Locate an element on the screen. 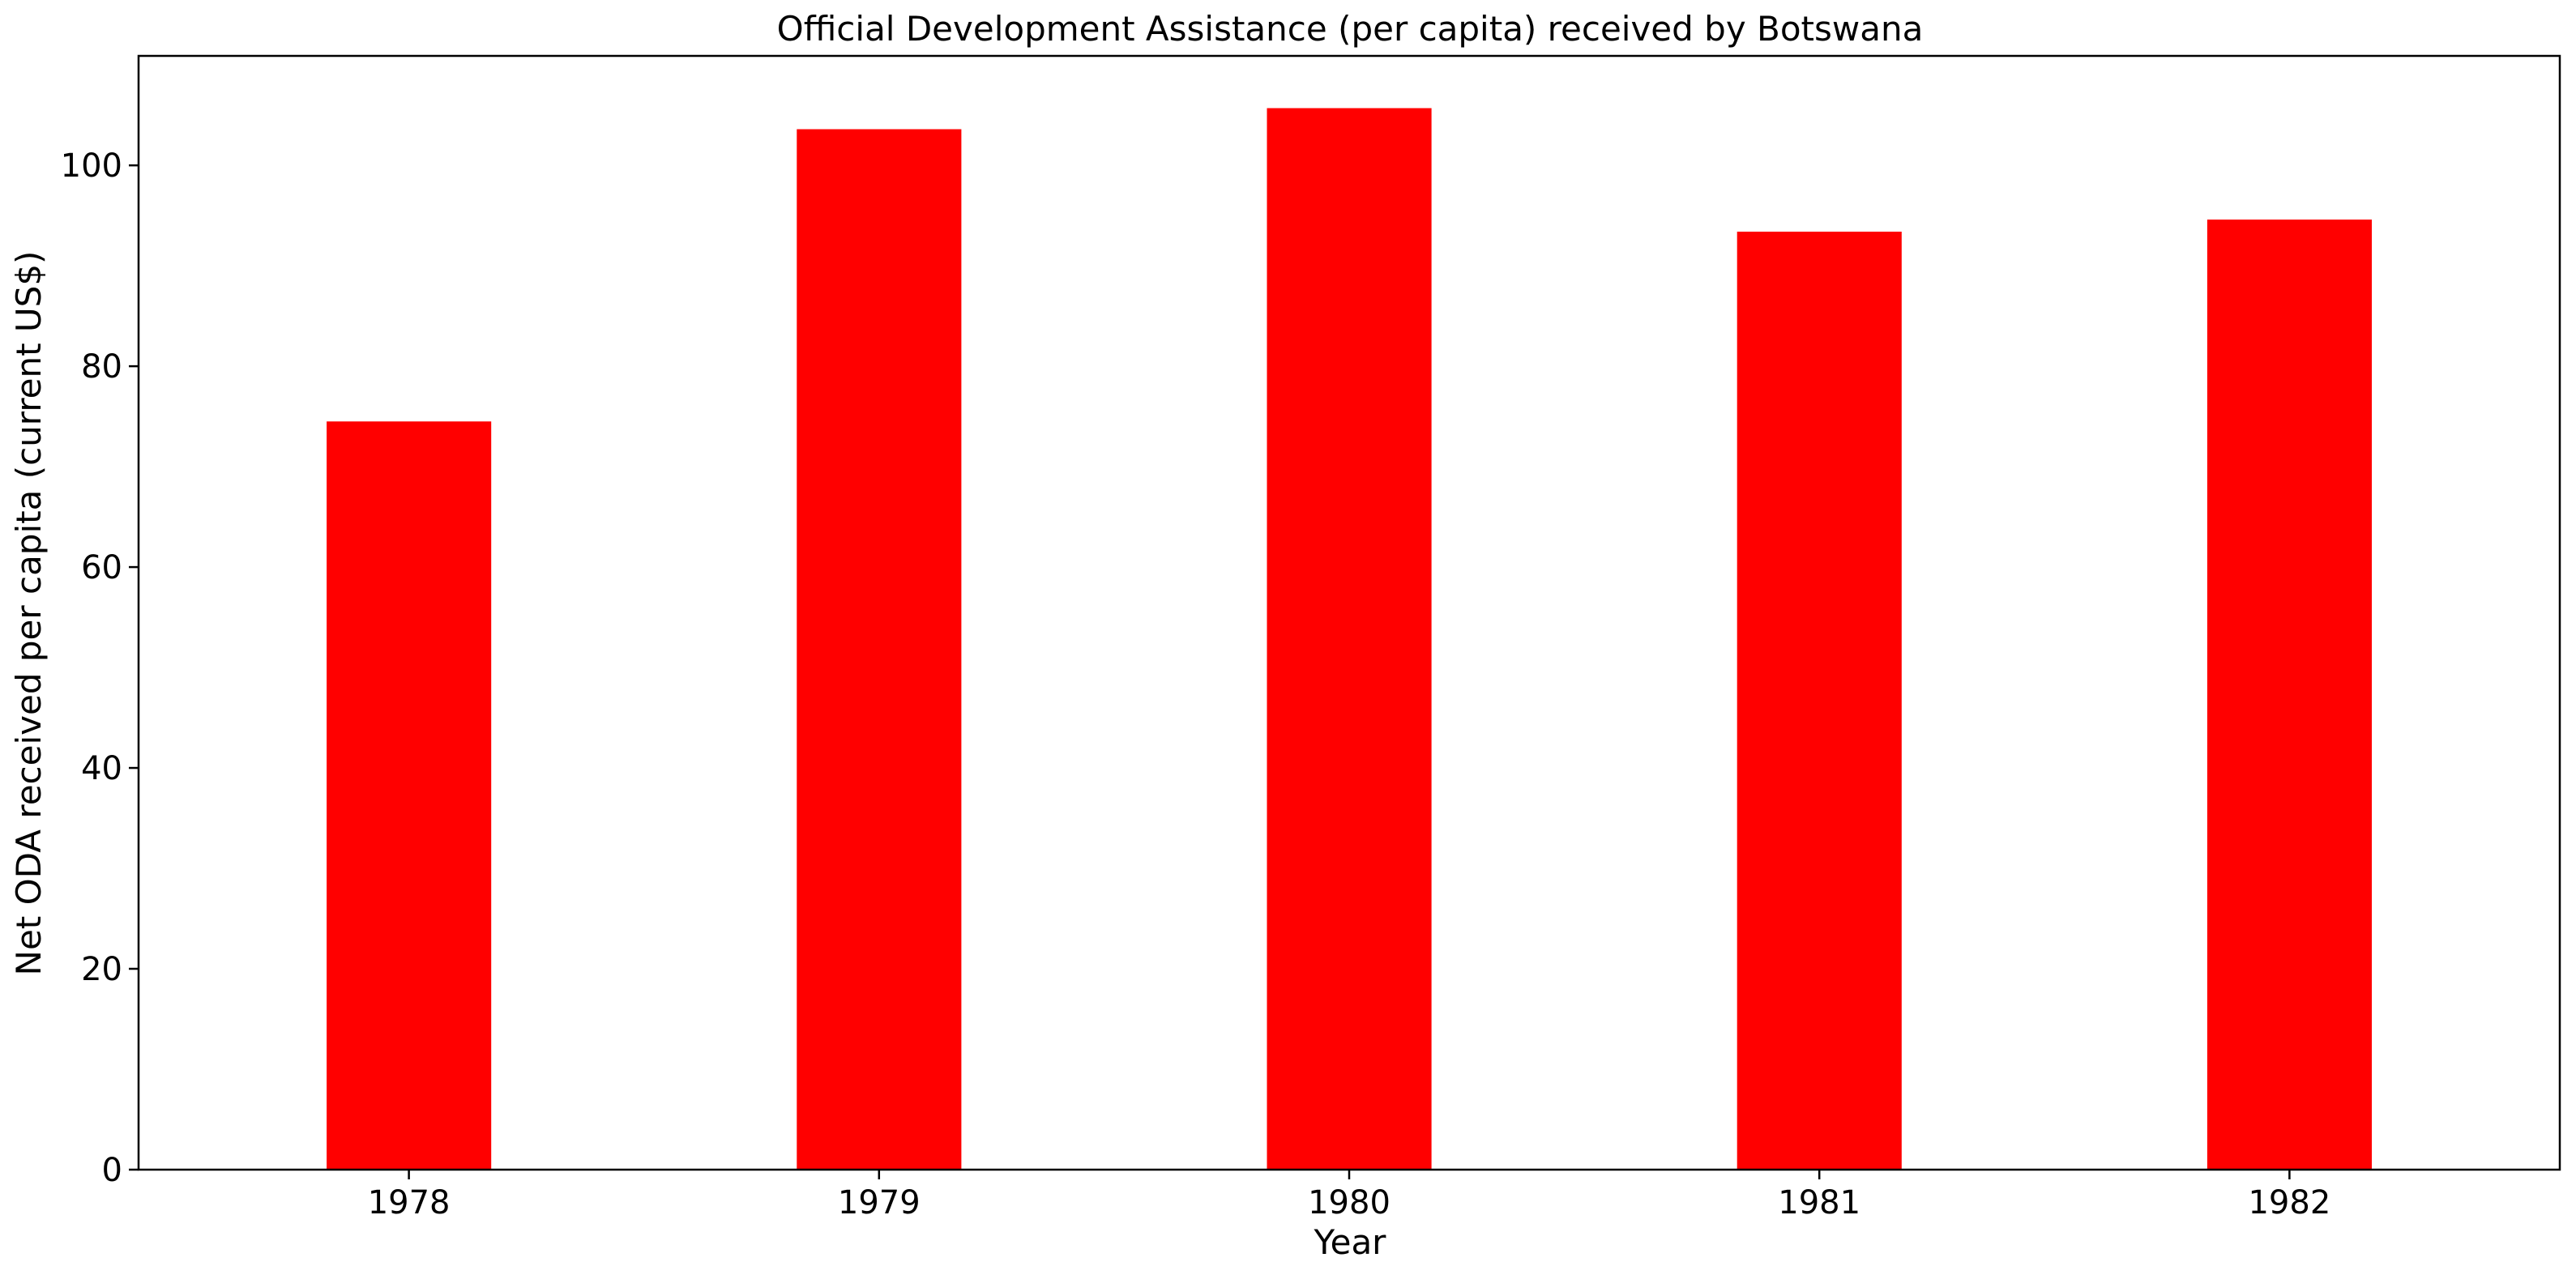 The height and width of the screenshot is (1279, 2576). y-tick-label: 60 is located at coordinates (101, 567).